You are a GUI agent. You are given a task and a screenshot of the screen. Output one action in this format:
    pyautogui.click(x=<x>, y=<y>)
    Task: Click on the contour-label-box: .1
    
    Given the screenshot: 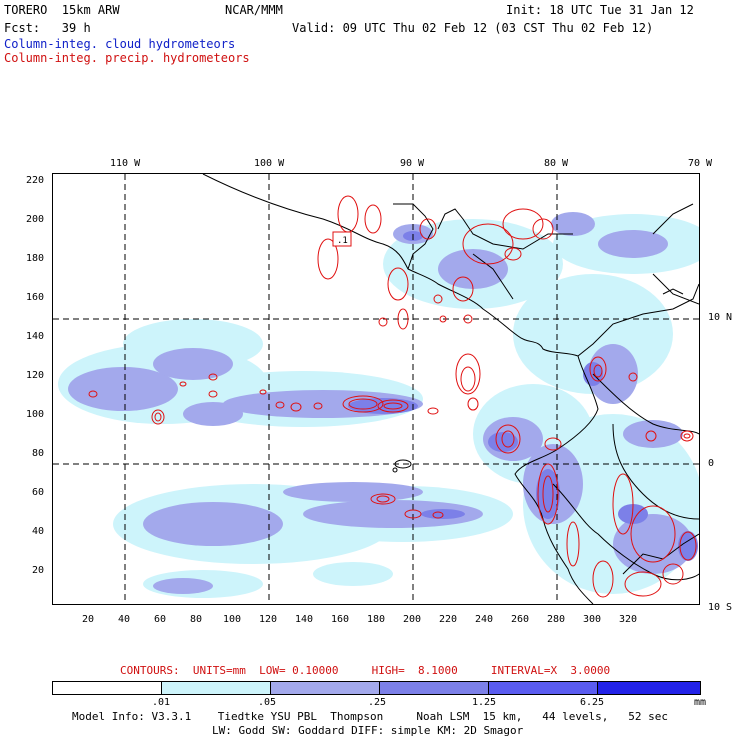 What is the action you would take?
    pyautogui.click(x=342, y=239)
    